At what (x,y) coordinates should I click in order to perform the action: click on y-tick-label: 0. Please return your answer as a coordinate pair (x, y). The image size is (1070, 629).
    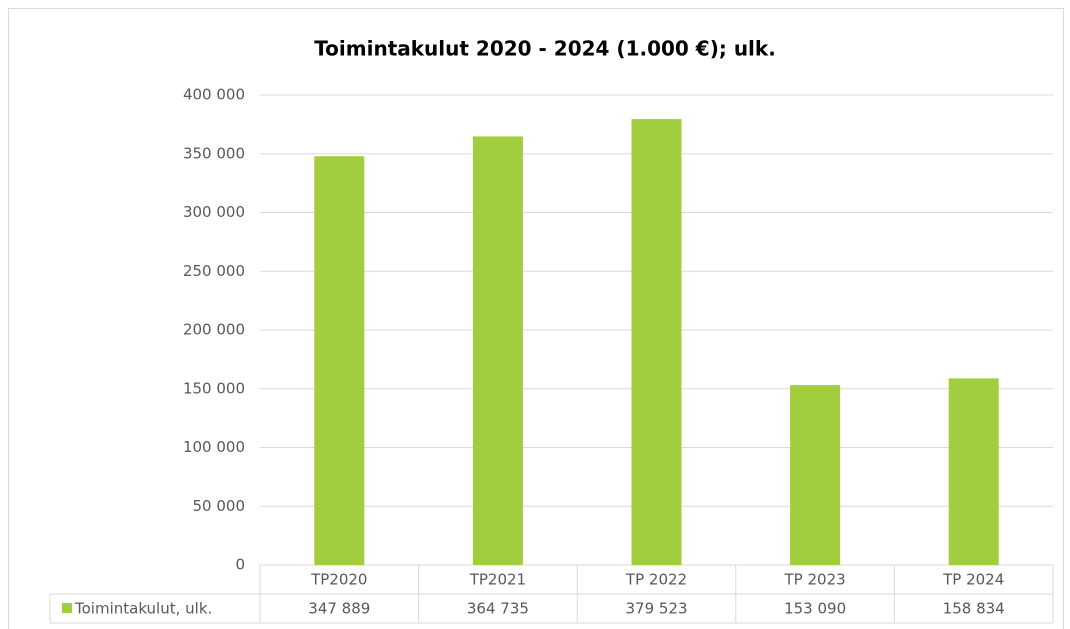
    Looking at the image, I should click on (240, 565).